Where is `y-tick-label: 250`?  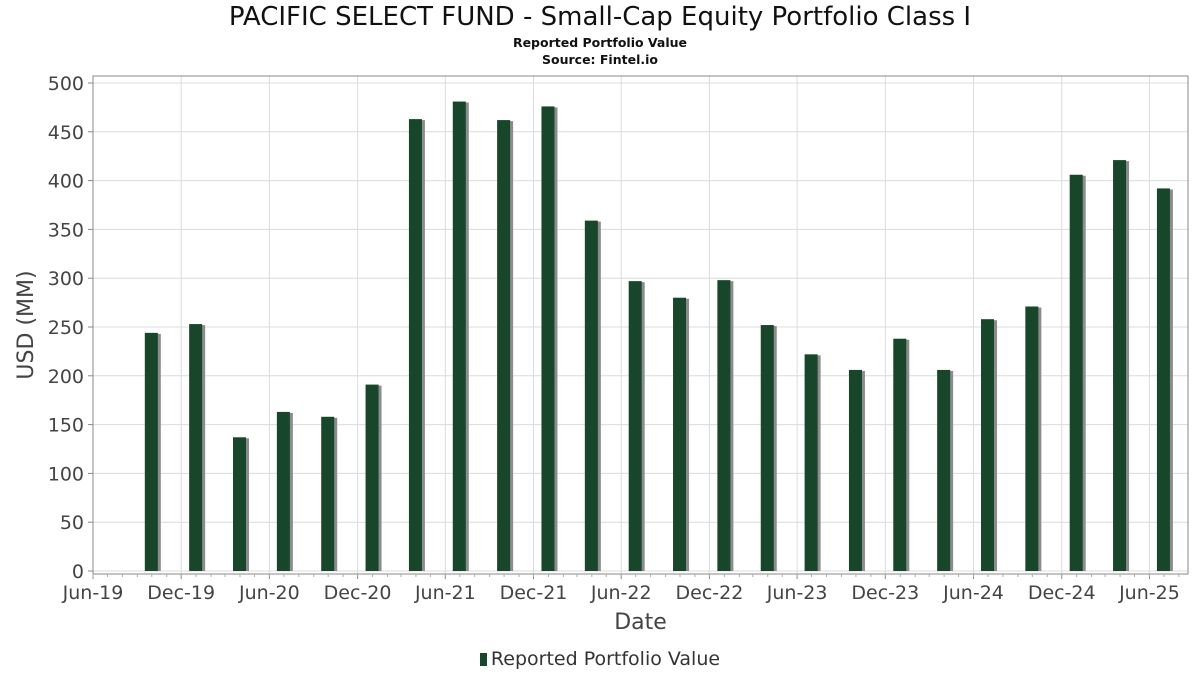
y-tick-label: 250 is located at coordinates (66, 328).